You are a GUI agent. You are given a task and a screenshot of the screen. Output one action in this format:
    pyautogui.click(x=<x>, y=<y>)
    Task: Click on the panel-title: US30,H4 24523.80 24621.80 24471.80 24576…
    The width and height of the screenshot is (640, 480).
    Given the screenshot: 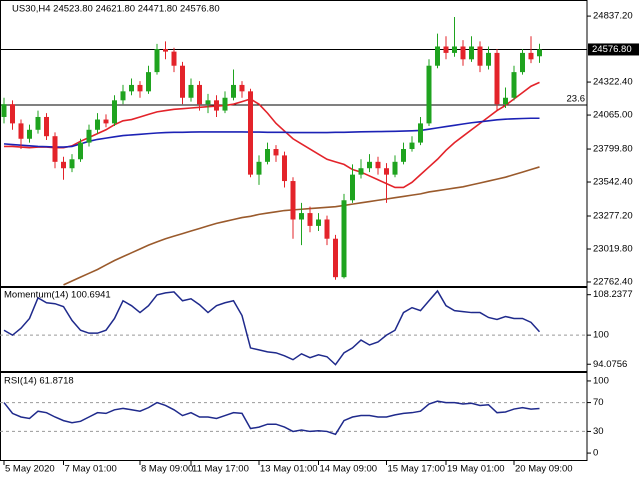 What is the action you would take?
    pyautogui.click(x=116, y=9)
    